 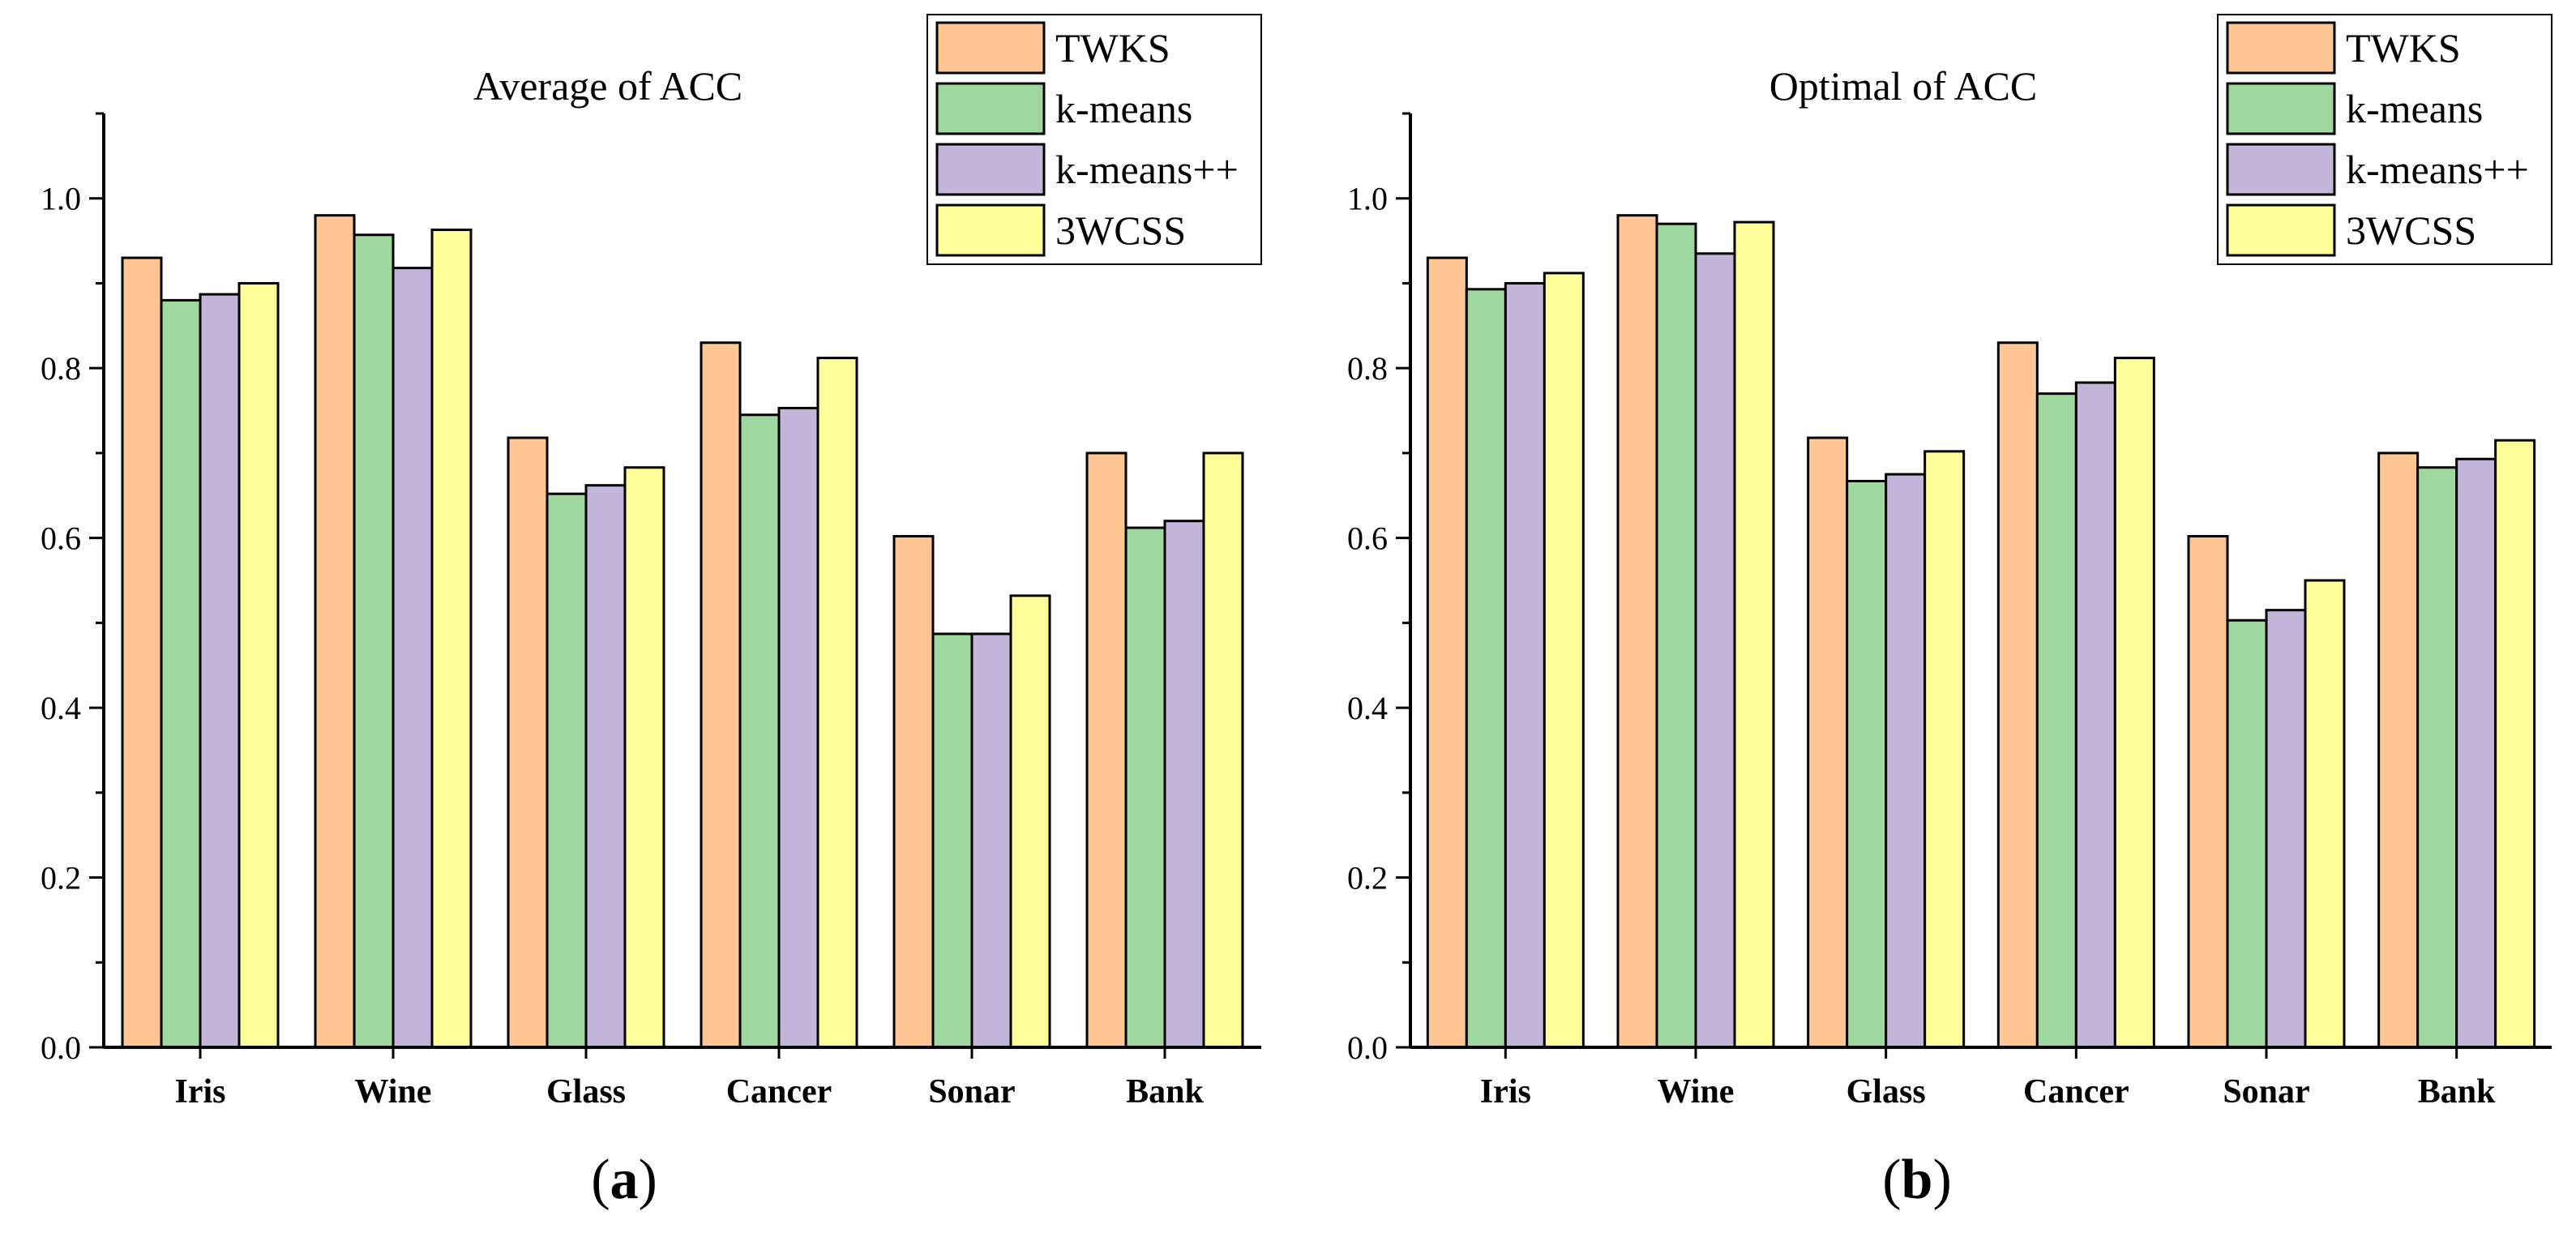 I want to click on chart-title: Optimal of ACC, so click(x=1903, y=86).